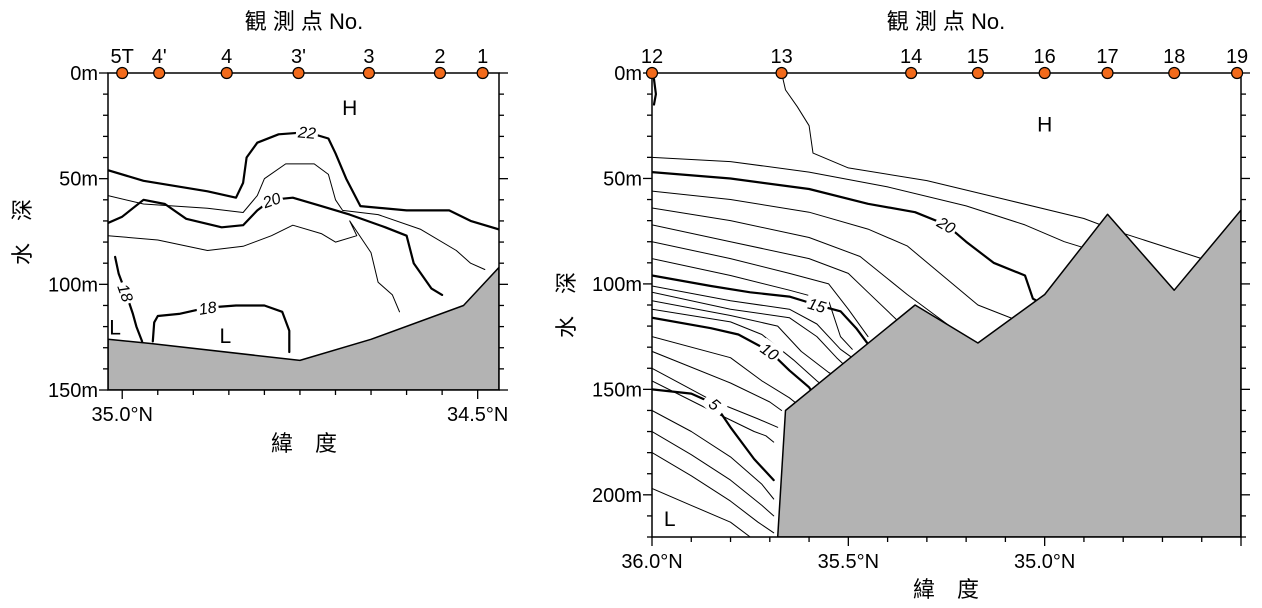  What do you see at coordinates (477, 415) in the screenshot?
I see `left-x-tick-label-1: 34.5°N` at bounding box center [477, 415].